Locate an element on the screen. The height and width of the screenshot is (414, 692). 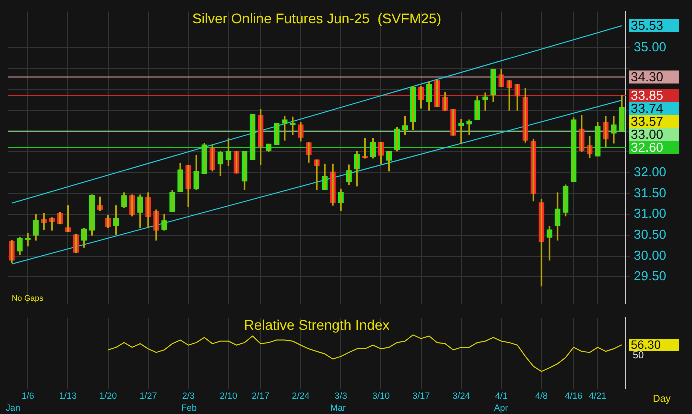
text: 50 is located at coordinates (639, 356).